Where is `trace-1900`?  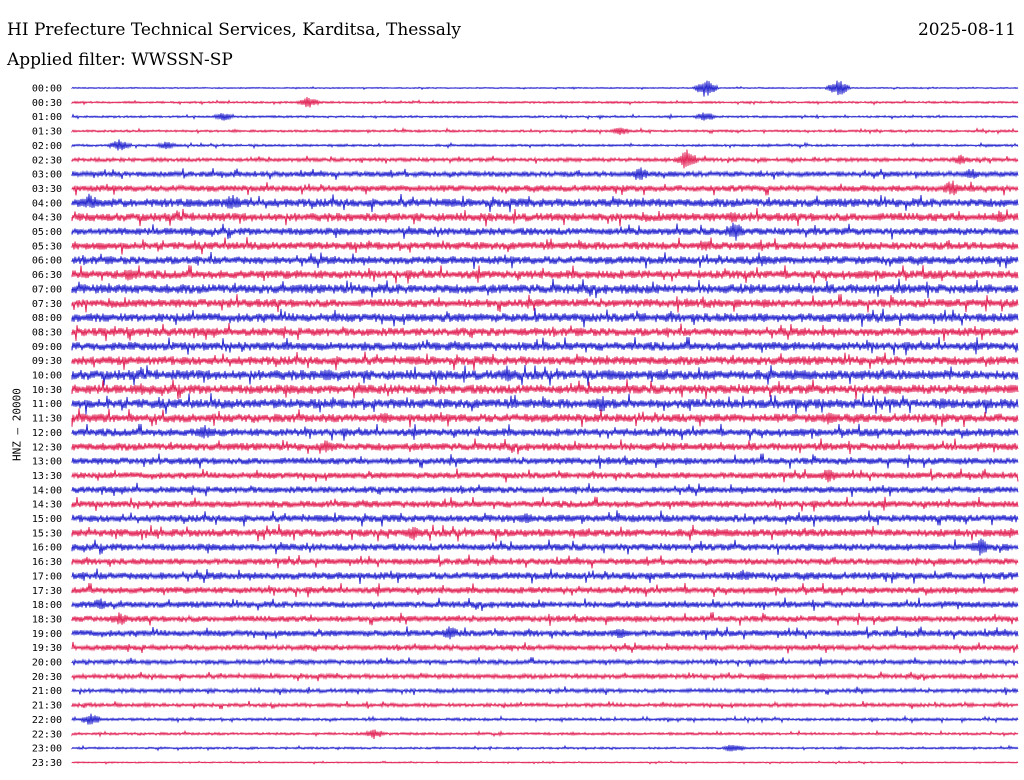
trace-1900 is located at coordinates (545, 633).